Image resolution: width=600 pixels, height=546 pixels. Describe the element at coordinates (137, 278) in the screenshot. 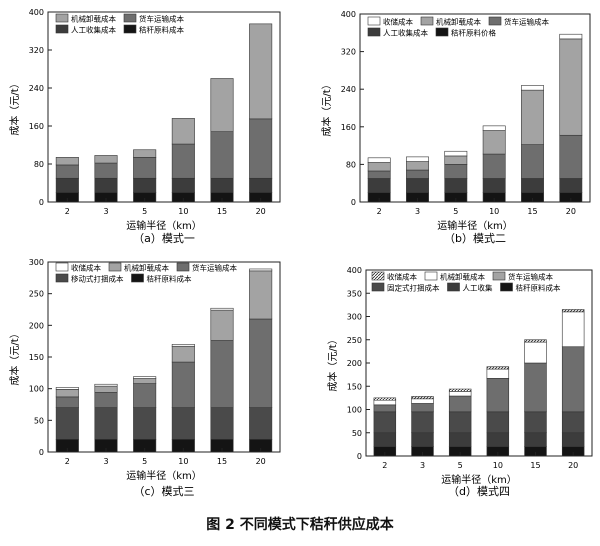

I see `legend-swatch-raw` at that location.